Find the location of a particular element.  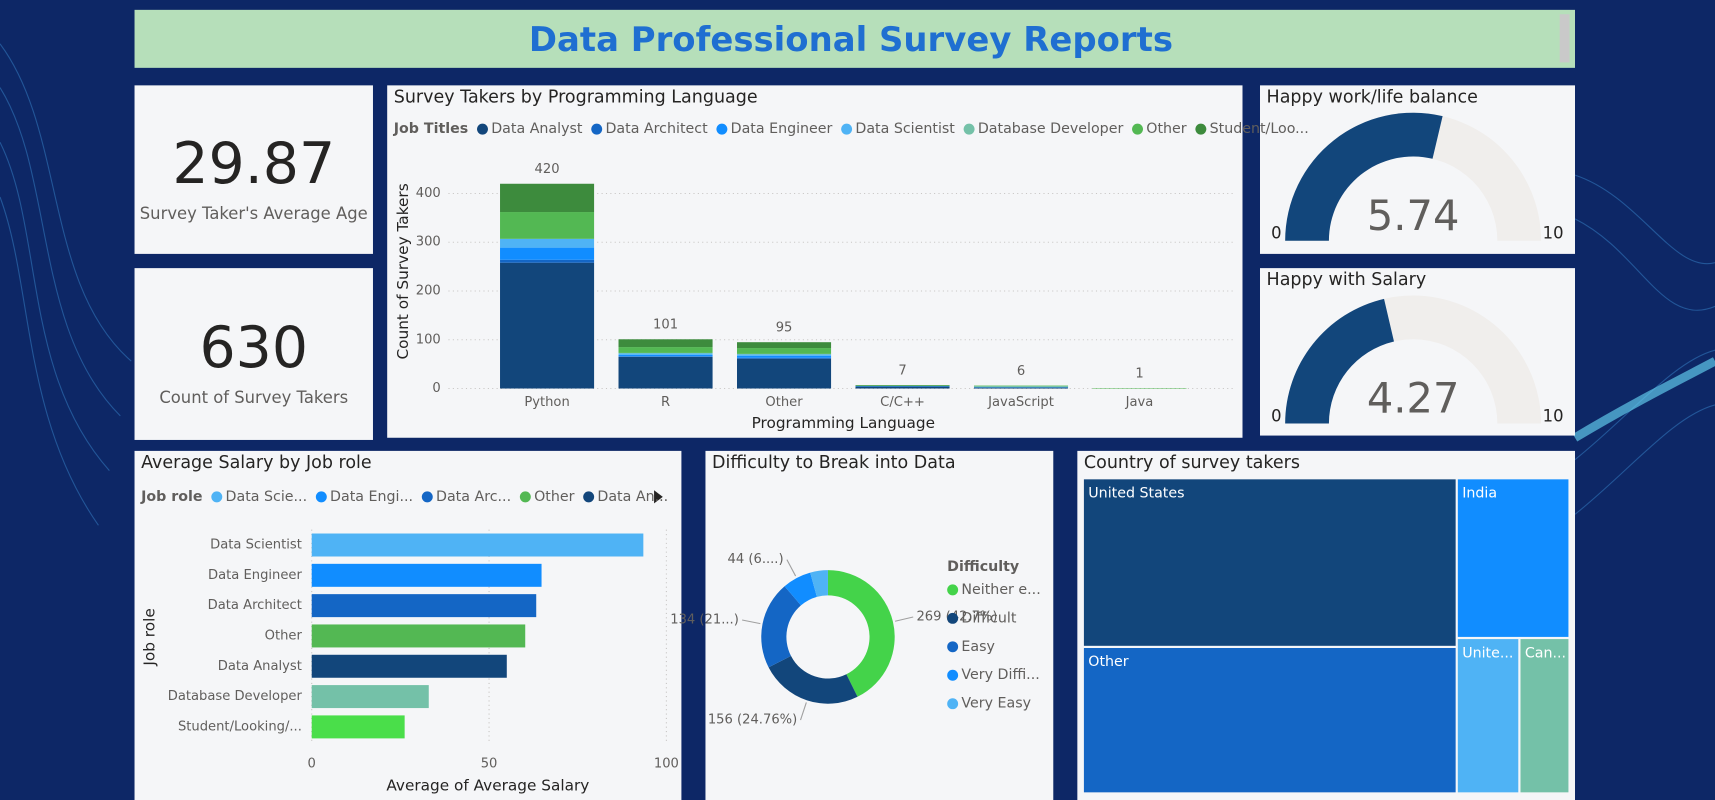

gauge-value: 5.74 is located at coordinates (1413, 215).